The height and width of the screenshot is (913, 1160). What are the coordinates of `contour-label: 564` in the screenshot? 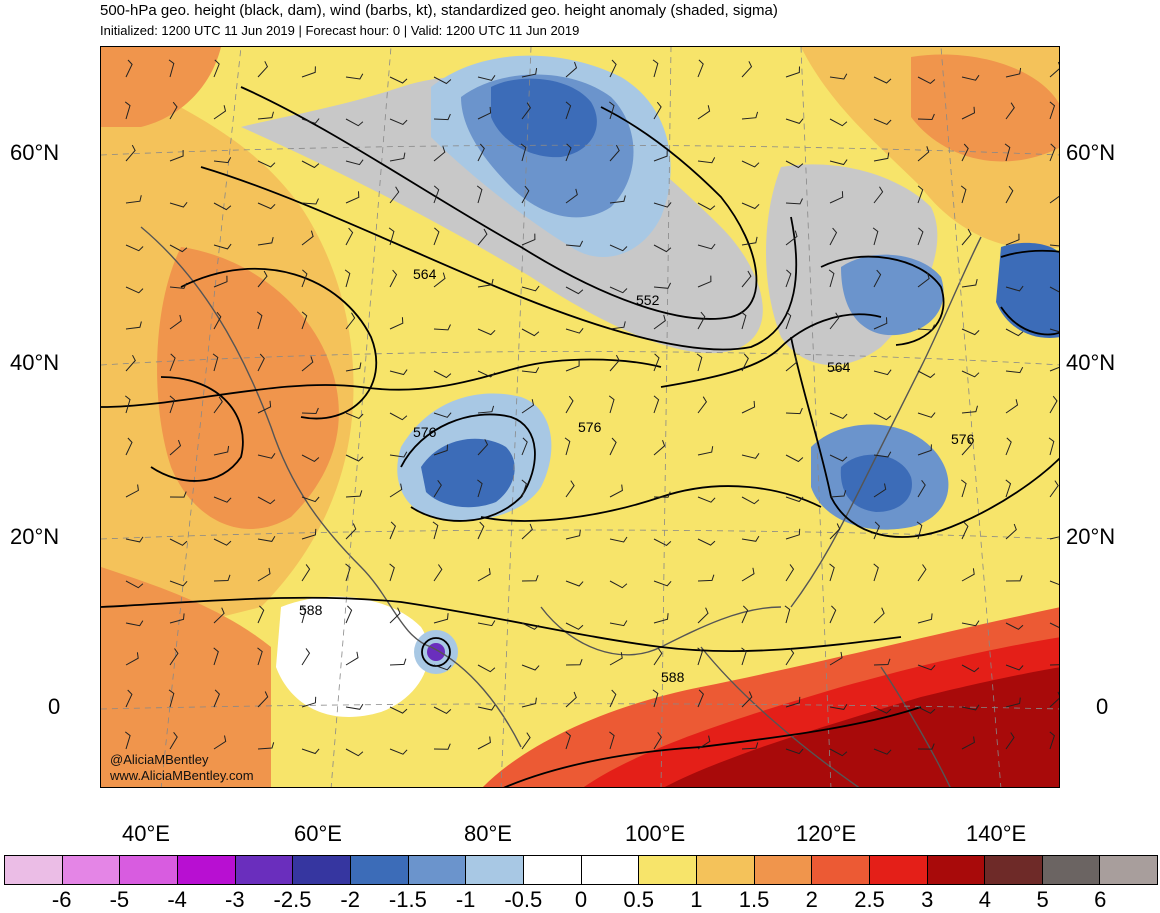 It's located at (425, 274).